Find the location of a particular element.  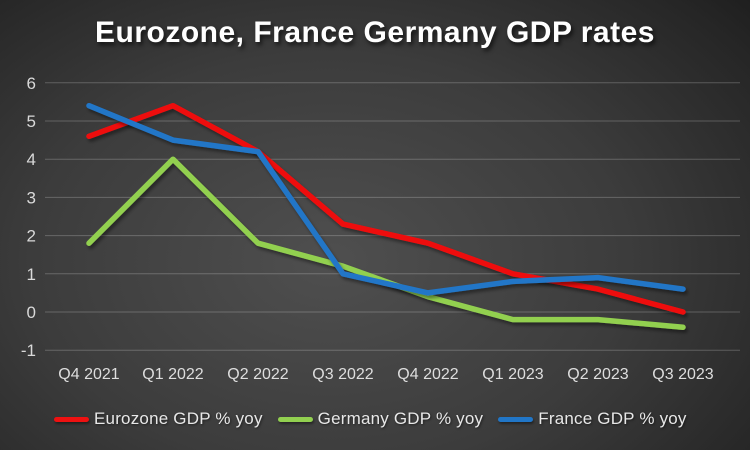

y-axis-tick-label: -1 is located at coordinates (28, 350).